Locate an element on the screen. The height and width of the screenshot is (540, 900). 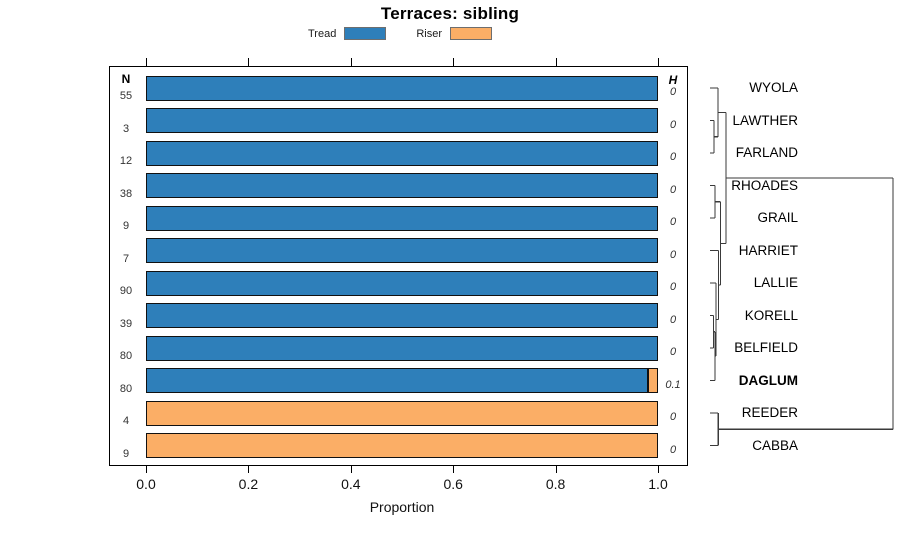
n-value: 12 is located at coordinates (126, 161).